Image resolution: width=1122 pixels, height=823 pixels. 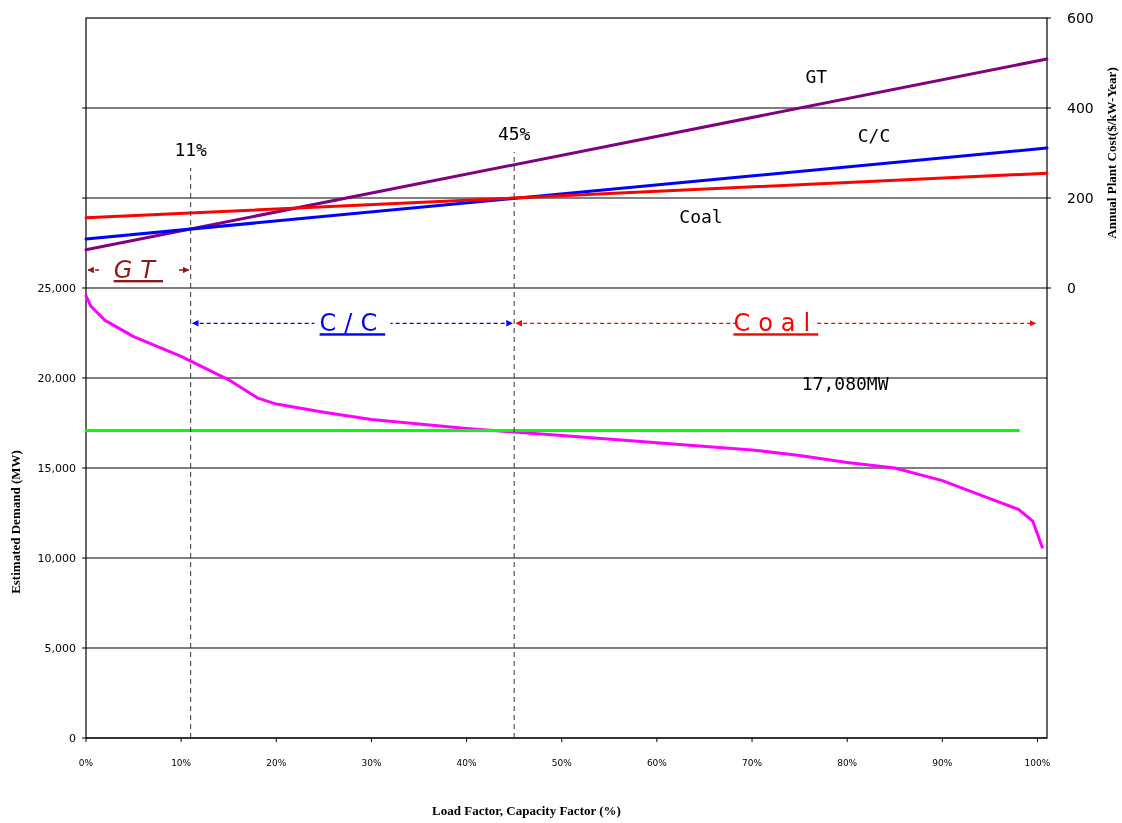 What do you see at coordinates (276, 763) in the screenshot?
I see `x-tick-label: 20%` at bounding box center [276, 763].